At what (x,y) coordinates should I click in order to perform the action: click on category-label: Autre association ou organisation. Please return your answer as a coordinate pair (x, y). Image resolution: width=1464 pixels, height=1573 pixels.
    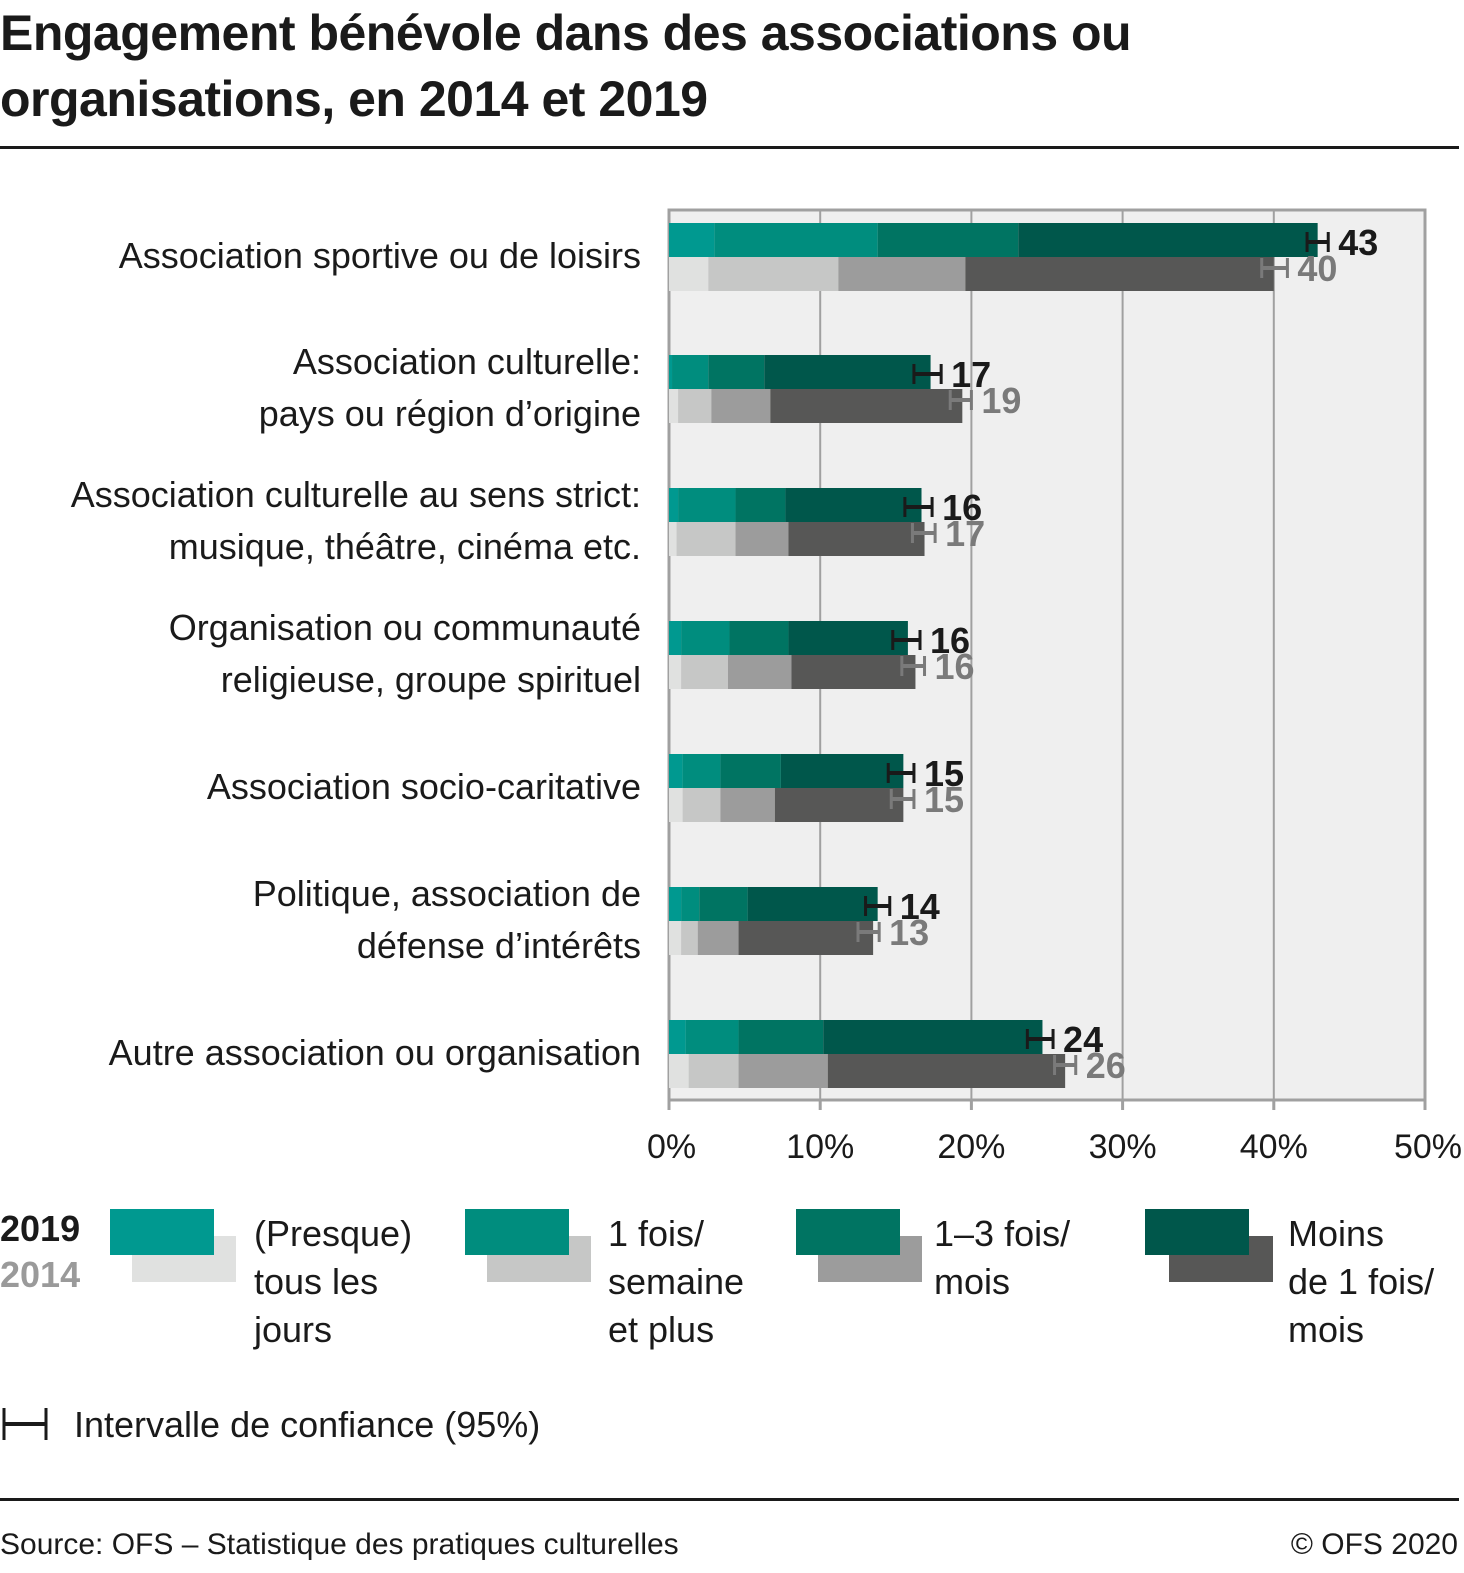
    Looking at the image, I should click on (375, 1052).